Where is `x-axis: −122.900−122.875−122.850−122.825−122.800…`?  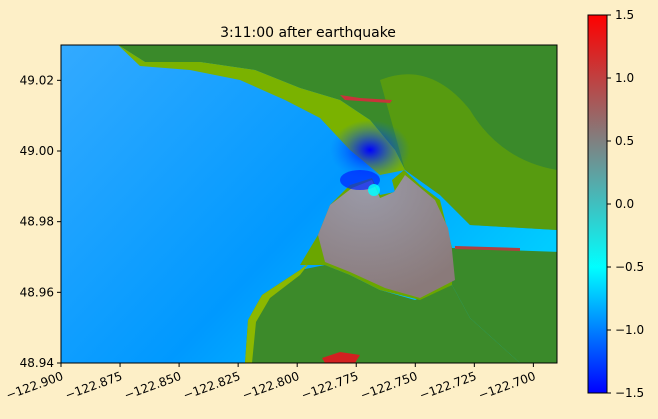
x-axis: −122.900−122.875−122.850−122.825−122.800… is located at coordinates (270, 382).